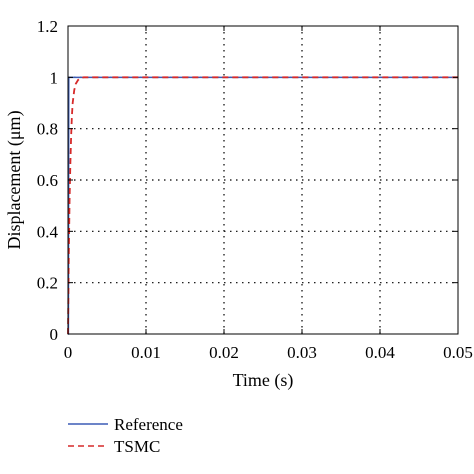 The width and height of the screenshot is (474, 474). I want to click on x-tick-label: 0.01, so click(146, 352).